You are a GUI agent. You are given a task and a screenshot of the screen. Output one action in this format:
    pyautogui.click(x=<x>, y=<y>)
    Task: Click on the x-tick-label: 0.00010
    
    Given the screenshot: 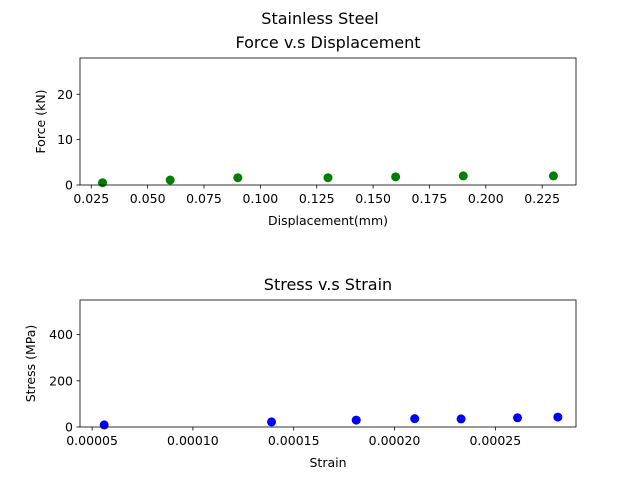 What is the action you would take?
    pyautogui.click(x=193, y=440)
    